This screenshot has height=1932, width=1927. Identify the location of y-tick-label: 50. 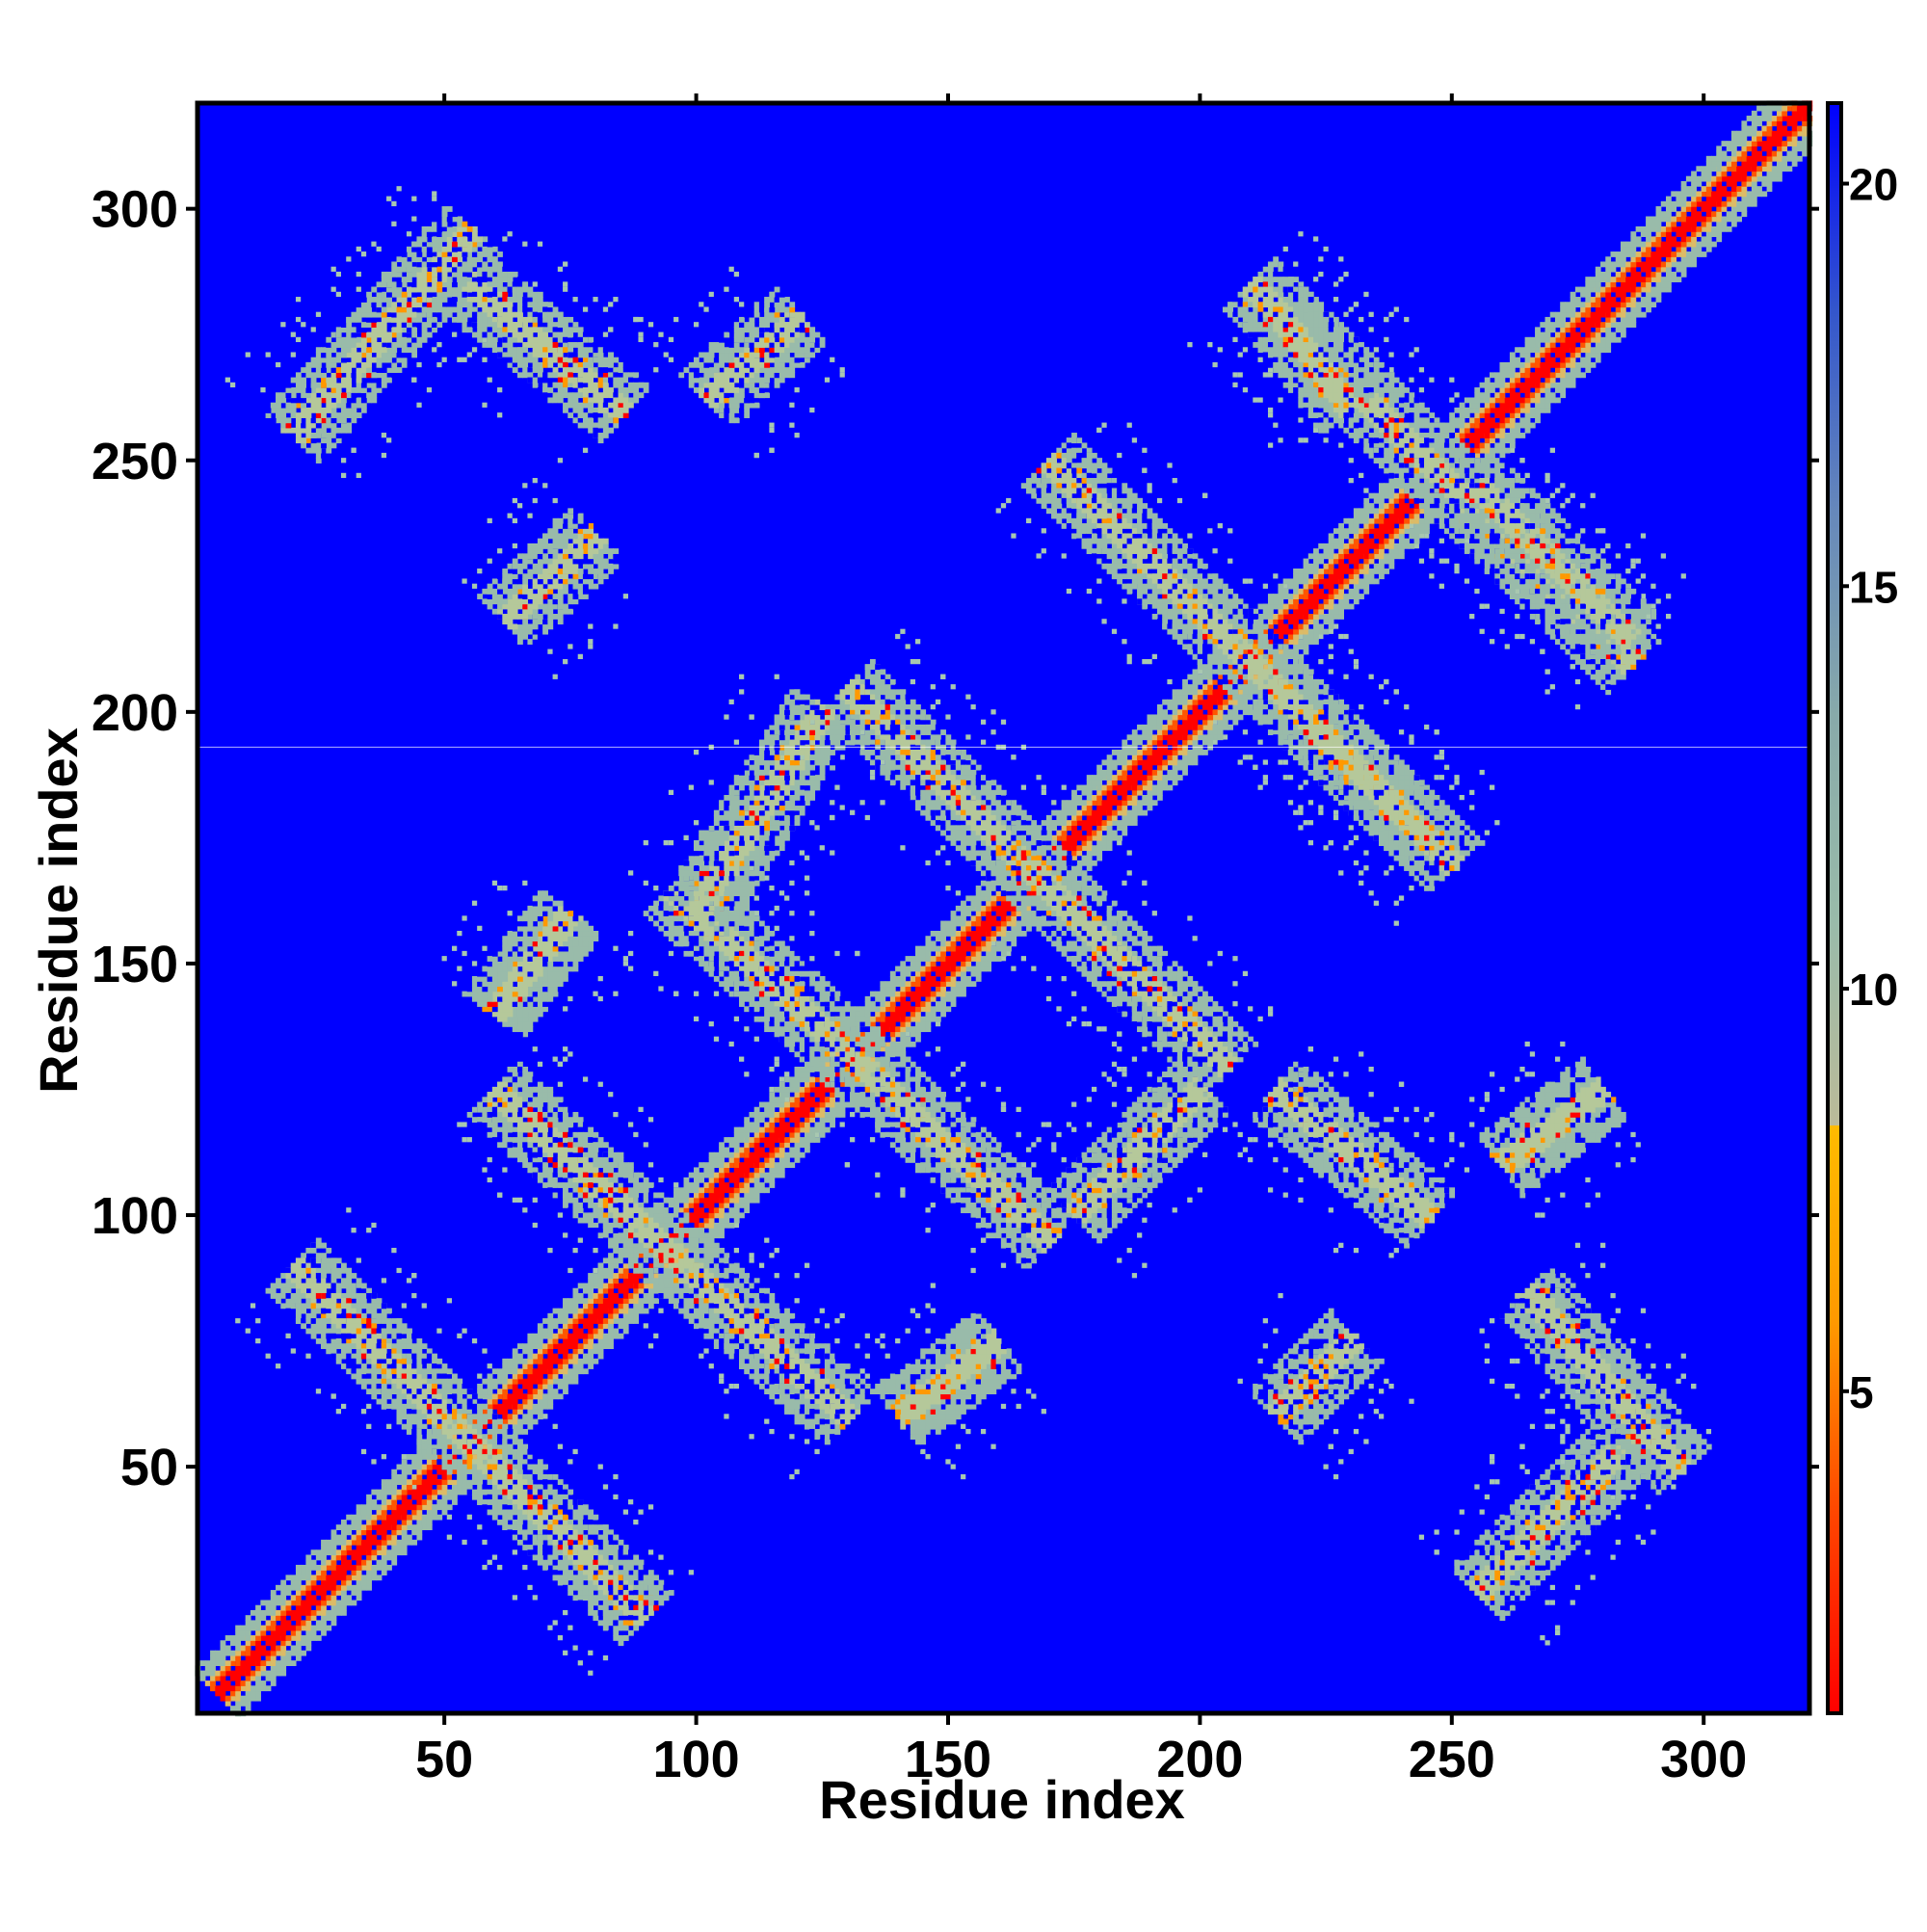
(149, 1467).